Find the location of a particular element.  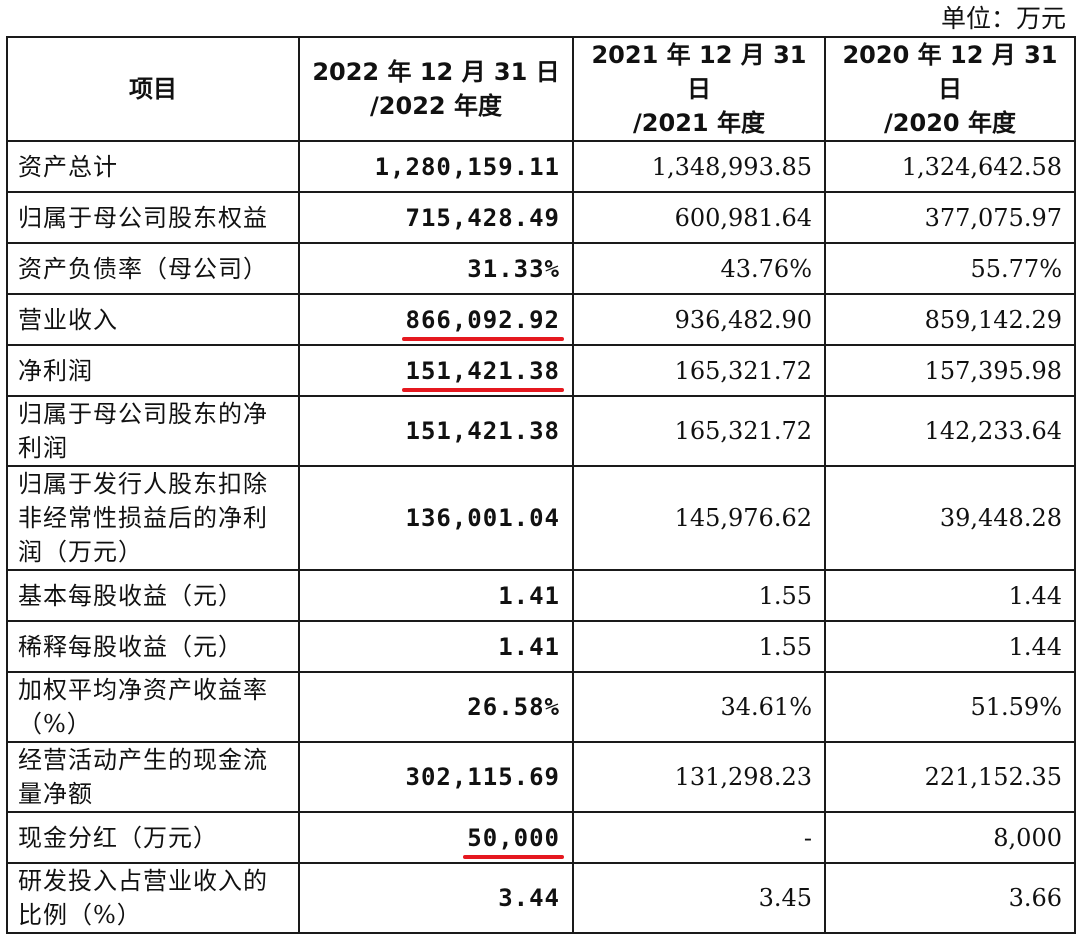

value-2022-text: 136,001.04 is located at coordinates (482, 518).